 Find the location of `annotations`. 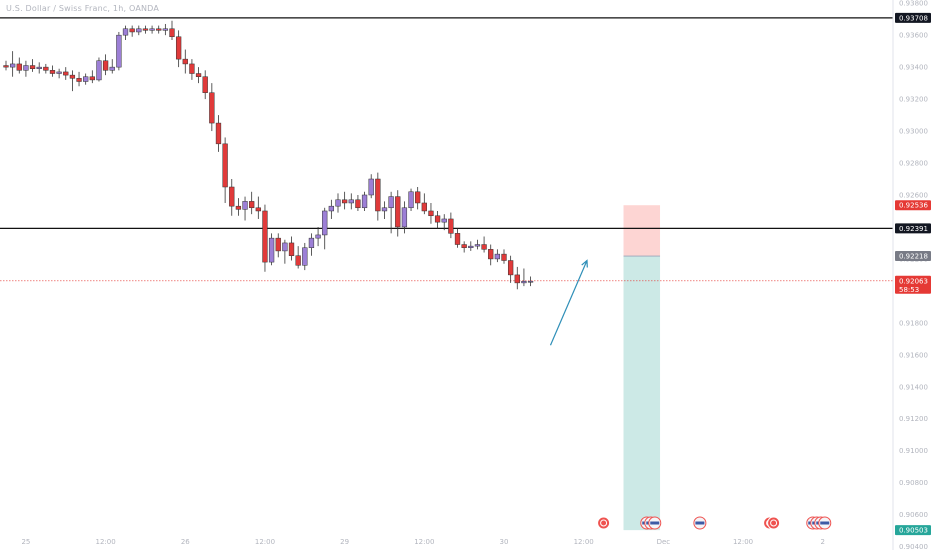

annotations is located at coordinates (568, 302).